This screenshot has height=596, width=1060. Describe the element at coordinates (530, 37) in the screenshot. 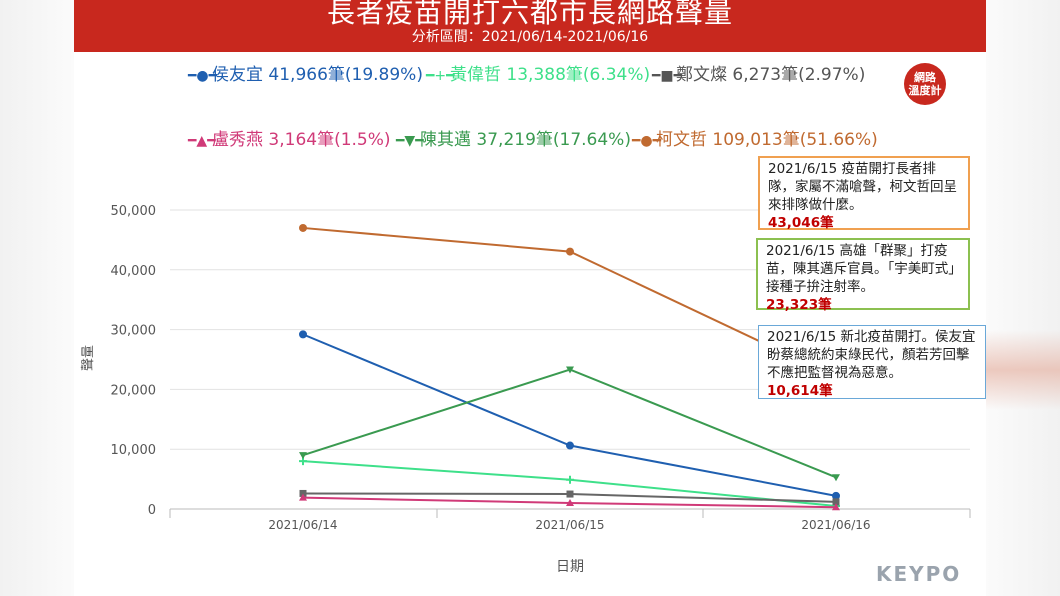

I see `page-subtitle: 分析區間：2021/06/14-2021/06/16` at that location.